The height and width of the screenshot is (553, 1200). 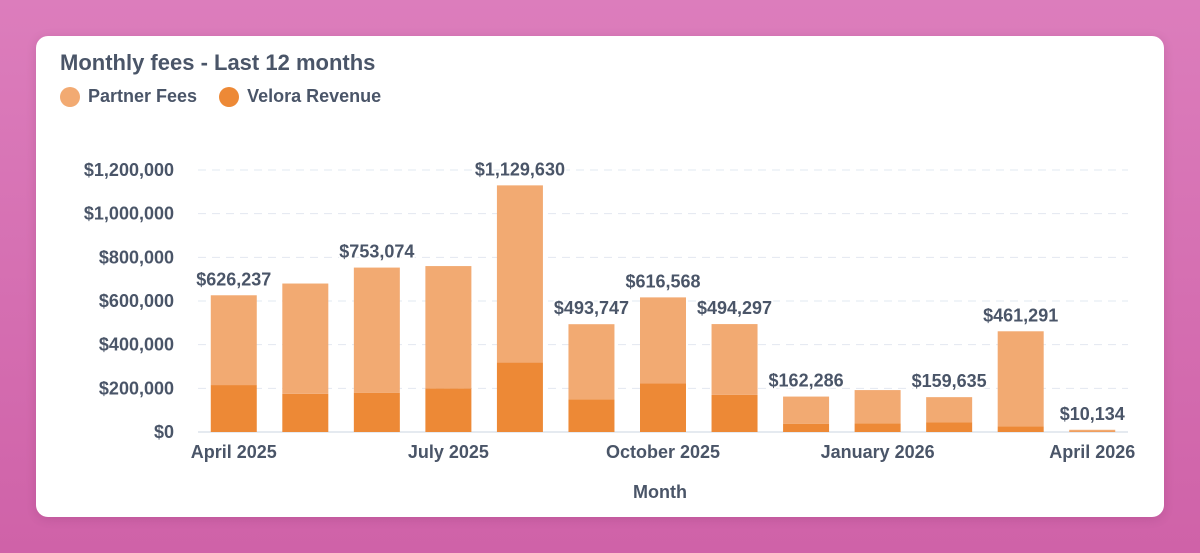 I want to click on data-label: $162,286, so click(x=806, y=381).